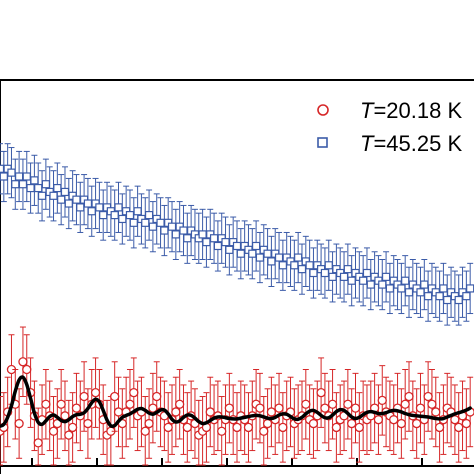 The height and width of the screenshot is (474, 474). What do you see at coordinates (236, 402) in the screenshot?
I see `fit-line` at bounding box center [236, 402].